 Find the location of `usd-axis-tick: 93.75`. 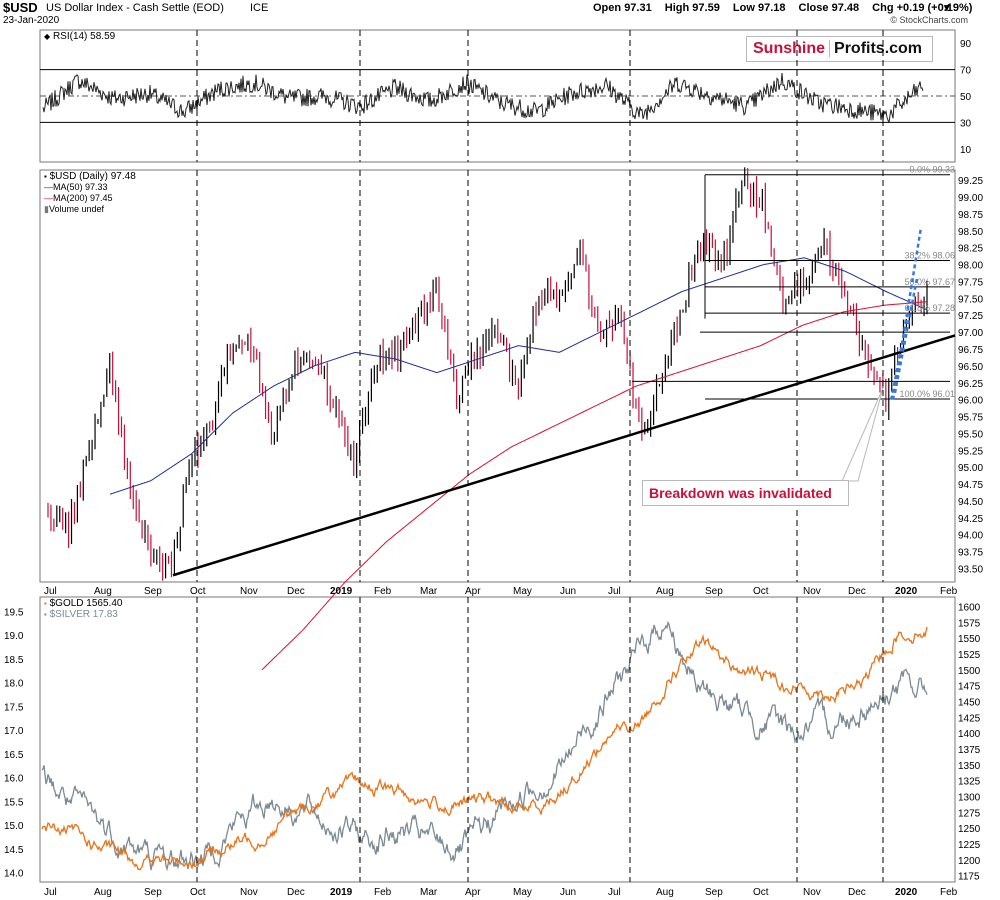

usd-axis-tick: 93.75 is located at coordinates (970, 553).